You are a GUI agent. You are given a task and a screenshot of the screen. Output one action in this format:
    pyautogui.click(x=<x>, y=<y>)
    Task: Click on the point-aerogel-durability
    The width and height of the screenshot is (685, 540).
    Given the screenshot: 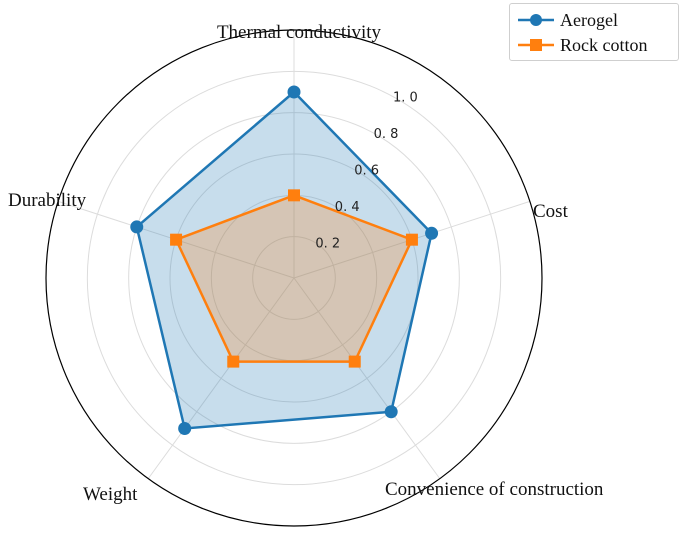 What is the action you would take?
    pyautogui.click(x=137, y=227)
    